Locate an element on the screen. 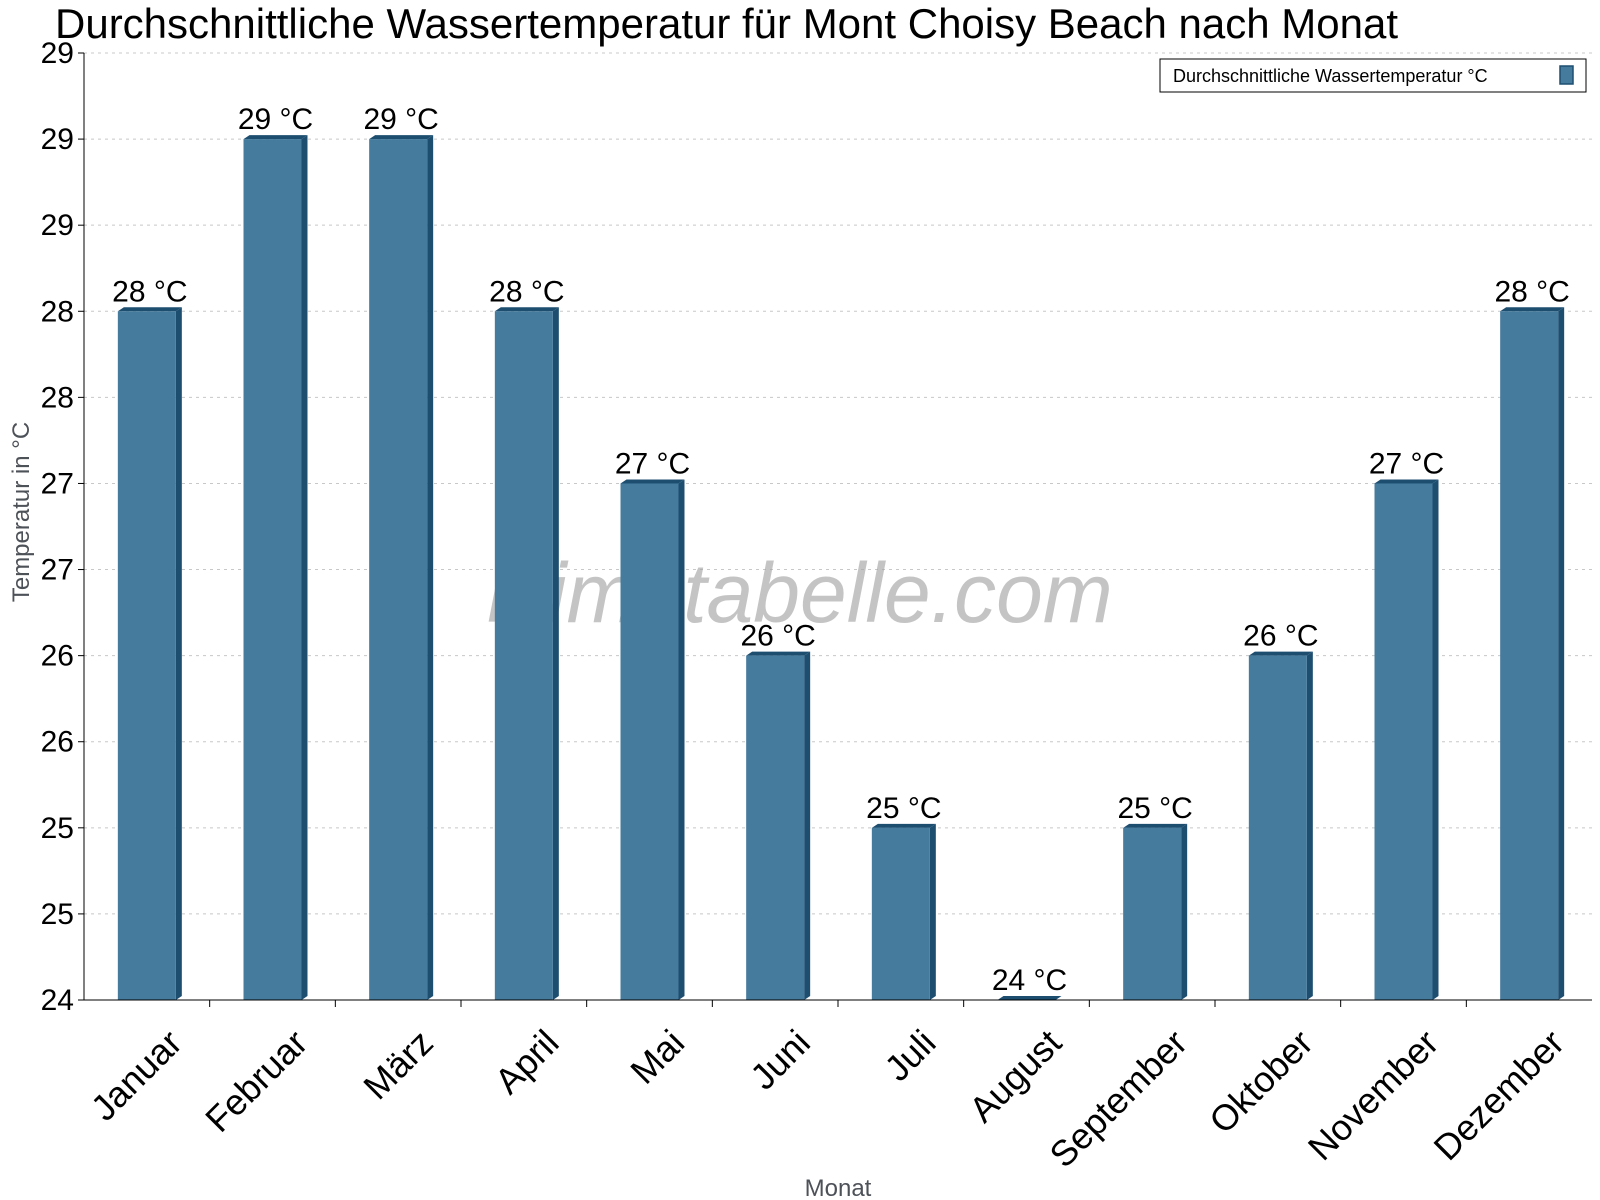 Image resolution: width=1600 pixels, height=1200 pixels. bar-oktober is located at coordinates (1280, 825).